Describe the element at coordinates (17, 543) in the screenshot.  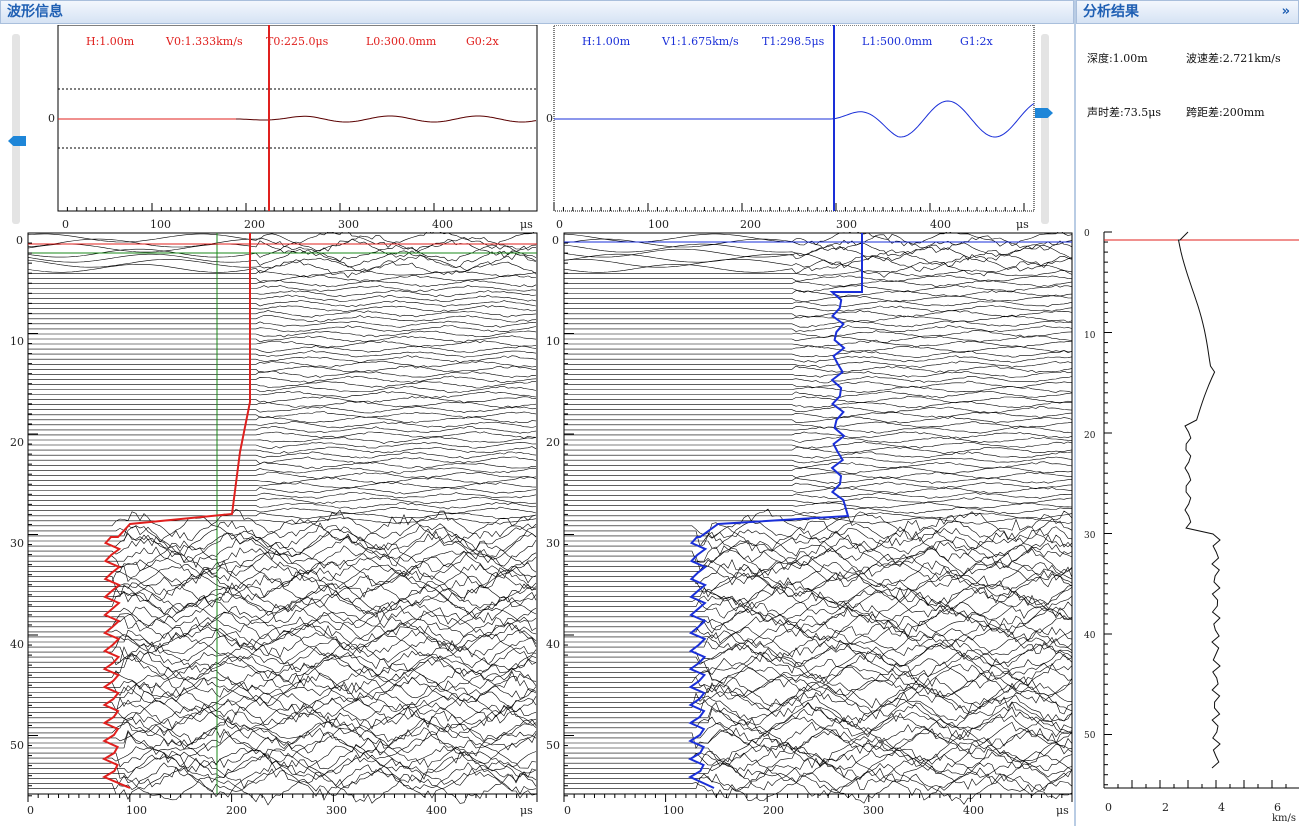
I see `left-depth-tick-30: 30` at that location.